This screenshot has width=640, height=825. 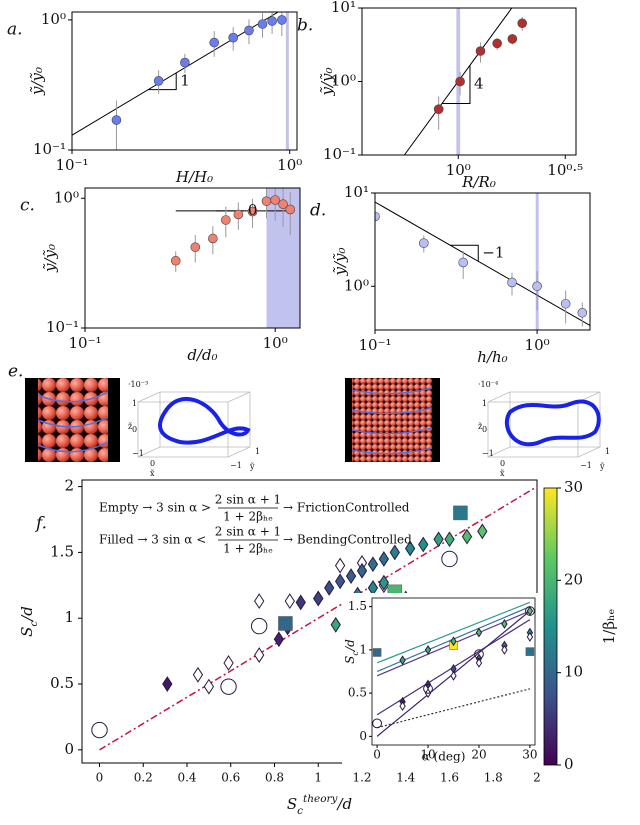 I want to click on label-part: c, so click(x=300, y=811).